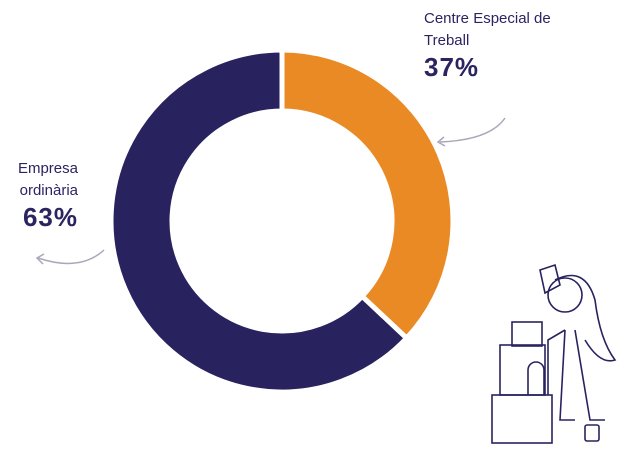 This screenshot has width=625, height=453. What do you see at coordinates (50, 217) in the screenshot?
I see `value-label: 63%` at bounding box center [50, 217].